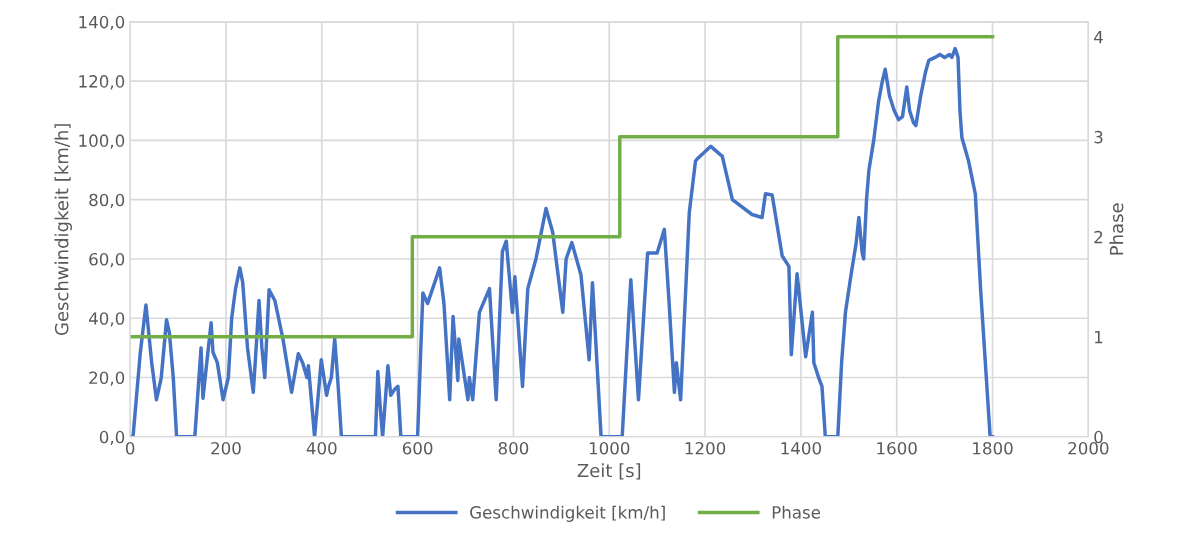 The width and height of the screenshot is (1183, 546). What do you see at coordinates (102, 141) in the screenshot?
I see `y-tick-label: 100,0` at bounding box center [102, 141].